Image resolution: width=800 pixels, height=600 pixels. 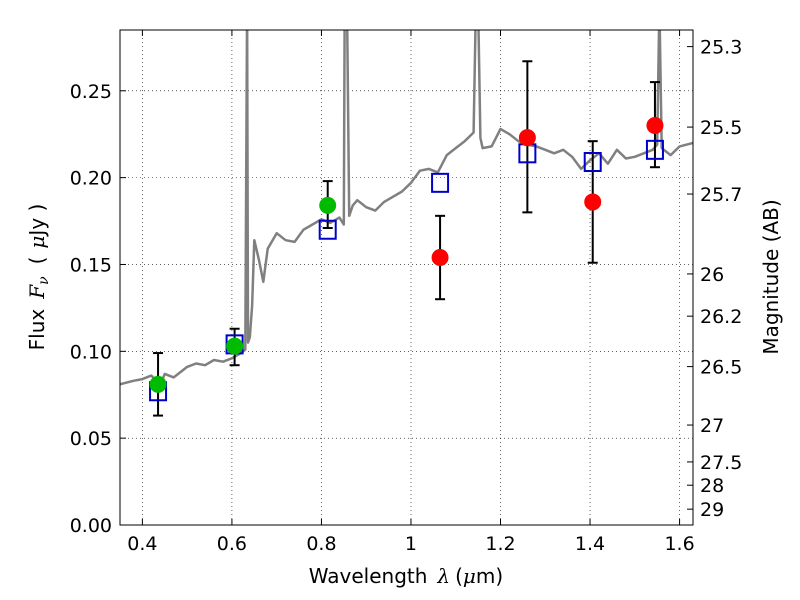 What do you see at coordinates (721, 48) in the screenshot?
I see `mag-tick-label: 25.3` at bounding box center [721, 48].